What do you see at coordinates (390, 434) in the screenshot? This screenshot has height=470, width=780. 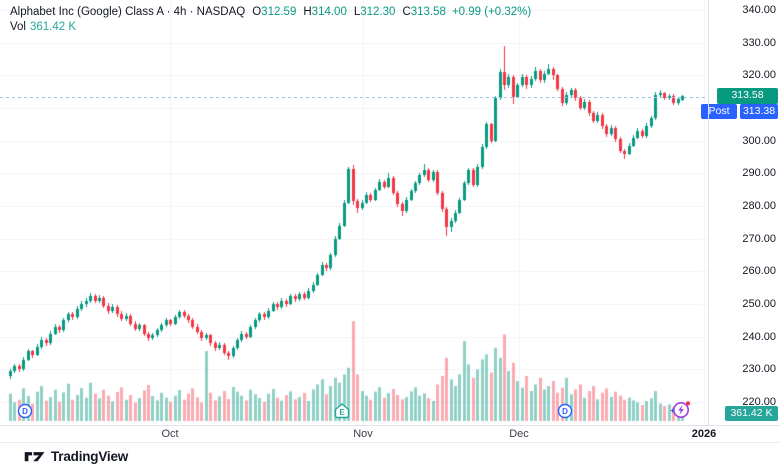 I see `time-axis: Oct Nov Dec 2026` at bounding box center [390, 434].